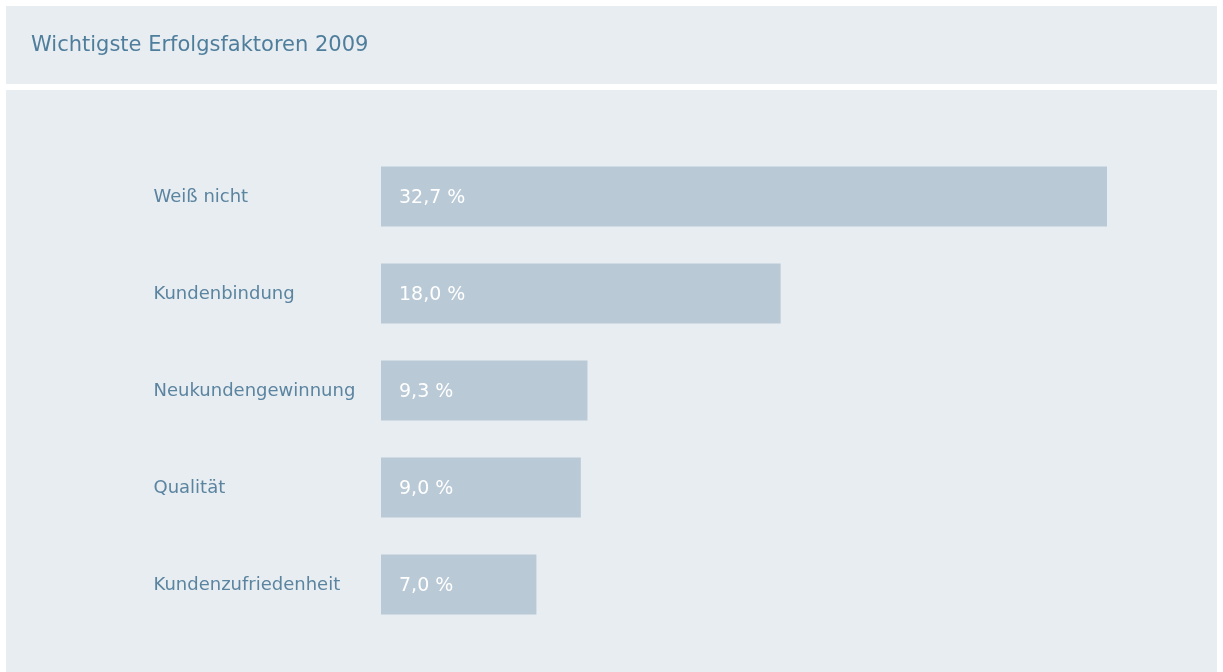 This screenshot has width=1223, height=672. I want to click on text: Wichtigste Erfolgsfaktoren 2009, so click(200, 44).